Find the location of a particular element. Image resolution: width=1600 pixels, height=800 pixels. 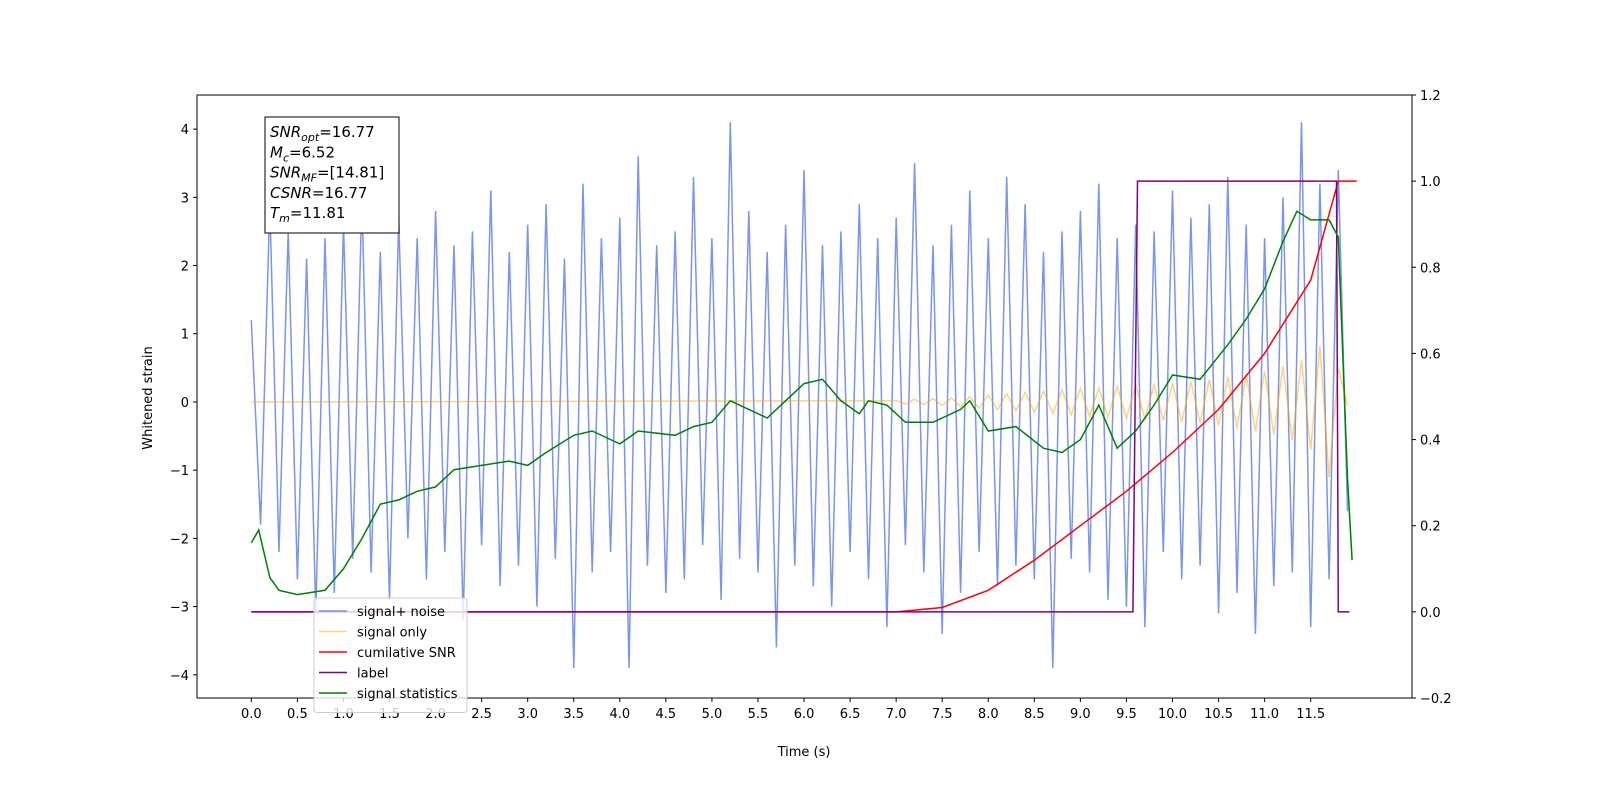

legend-label: signal statistics is located at coordinates (407, 694).